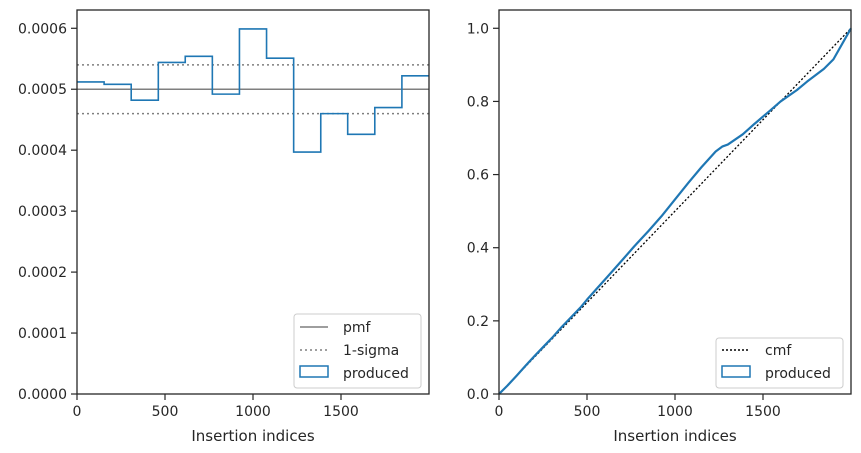 This screenshot has height=453, width=861. I want to click on y-tick-label: 1.0, so click(478, 29).